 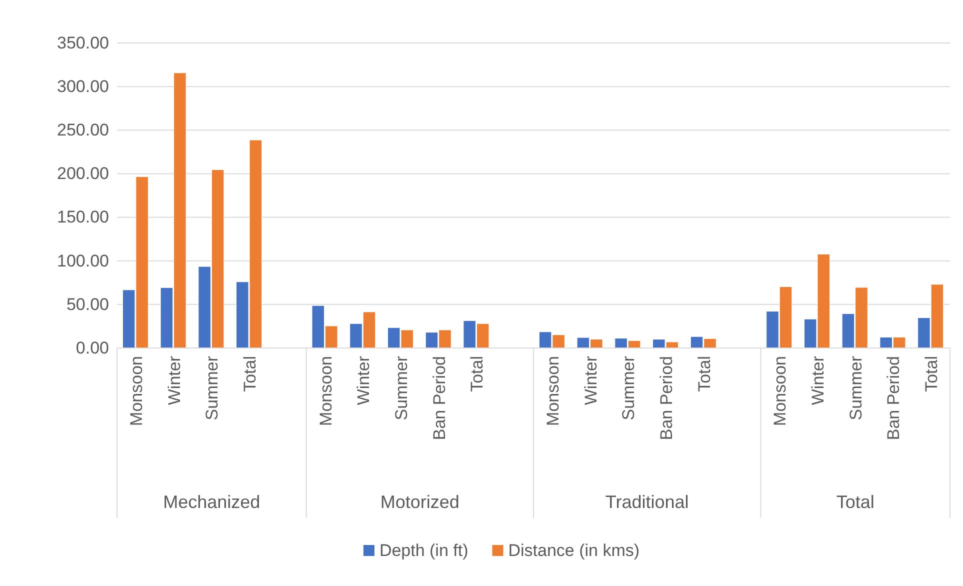 What do you see at coordinates (92, 348) in the screenshot?
I see `y-tick-label: 0.00` at bounding box center [92, 348].